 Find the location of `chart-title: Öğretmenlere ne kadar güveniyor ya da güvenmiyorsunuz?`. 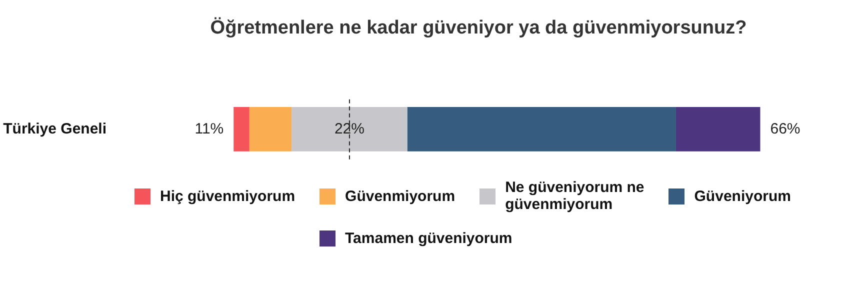

chart-title: Öğretmenlere ne kadar güveniyor ya da güvenmiyorsunuz? is located at coordinates (478, 27).